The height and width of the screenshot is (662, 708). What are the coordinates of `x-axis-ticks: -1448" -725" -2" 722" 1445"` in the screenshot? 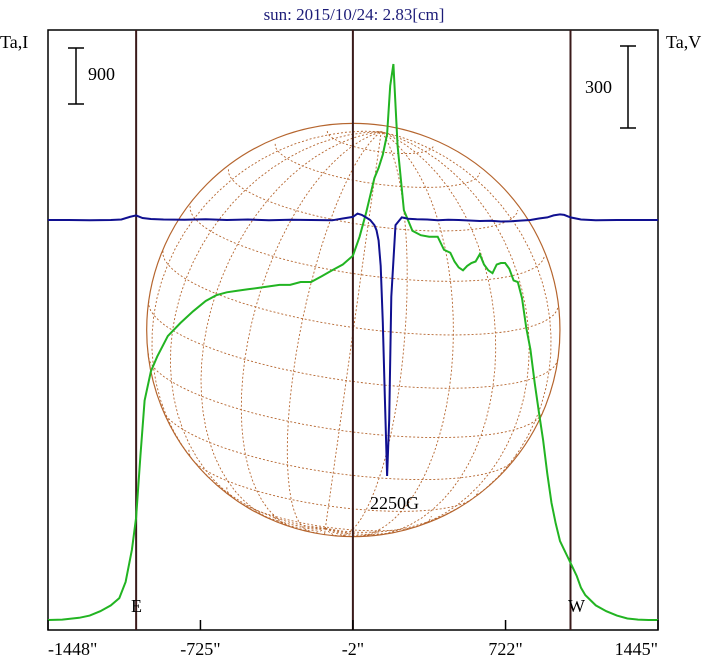 It's located at (353, 639).